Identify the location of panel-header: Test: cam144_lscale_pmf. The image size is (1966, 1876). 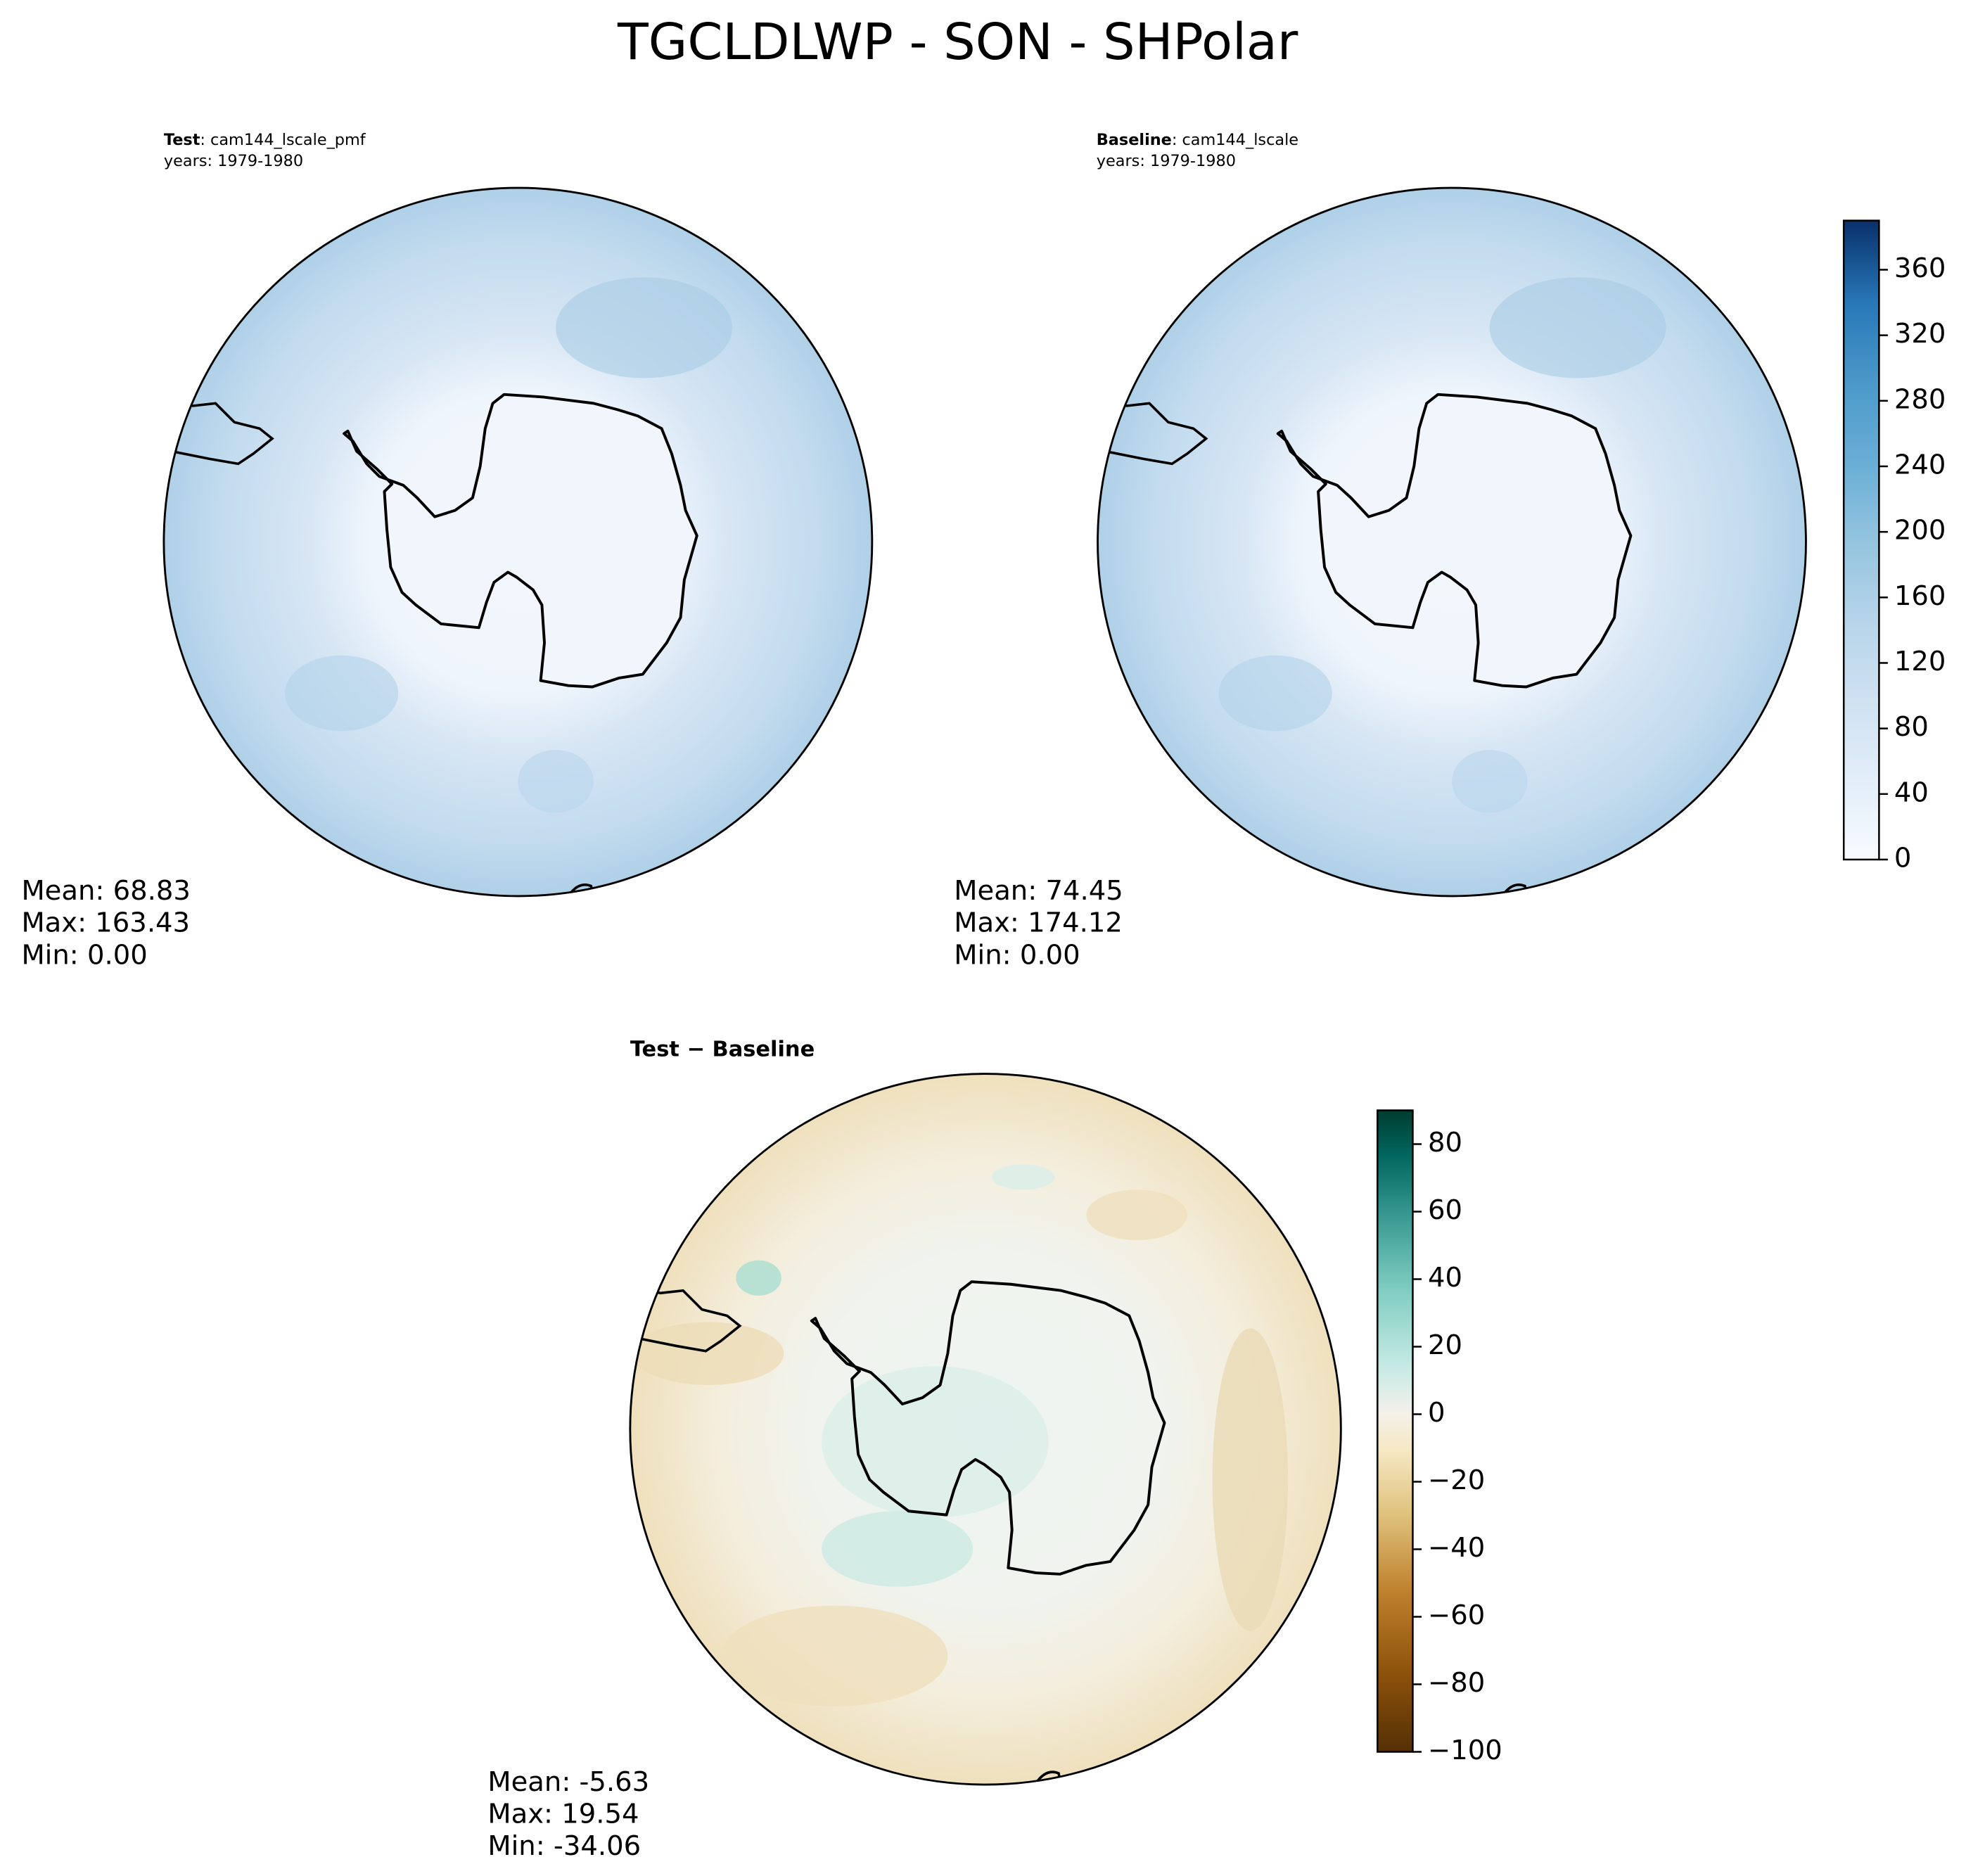
(265, 139).